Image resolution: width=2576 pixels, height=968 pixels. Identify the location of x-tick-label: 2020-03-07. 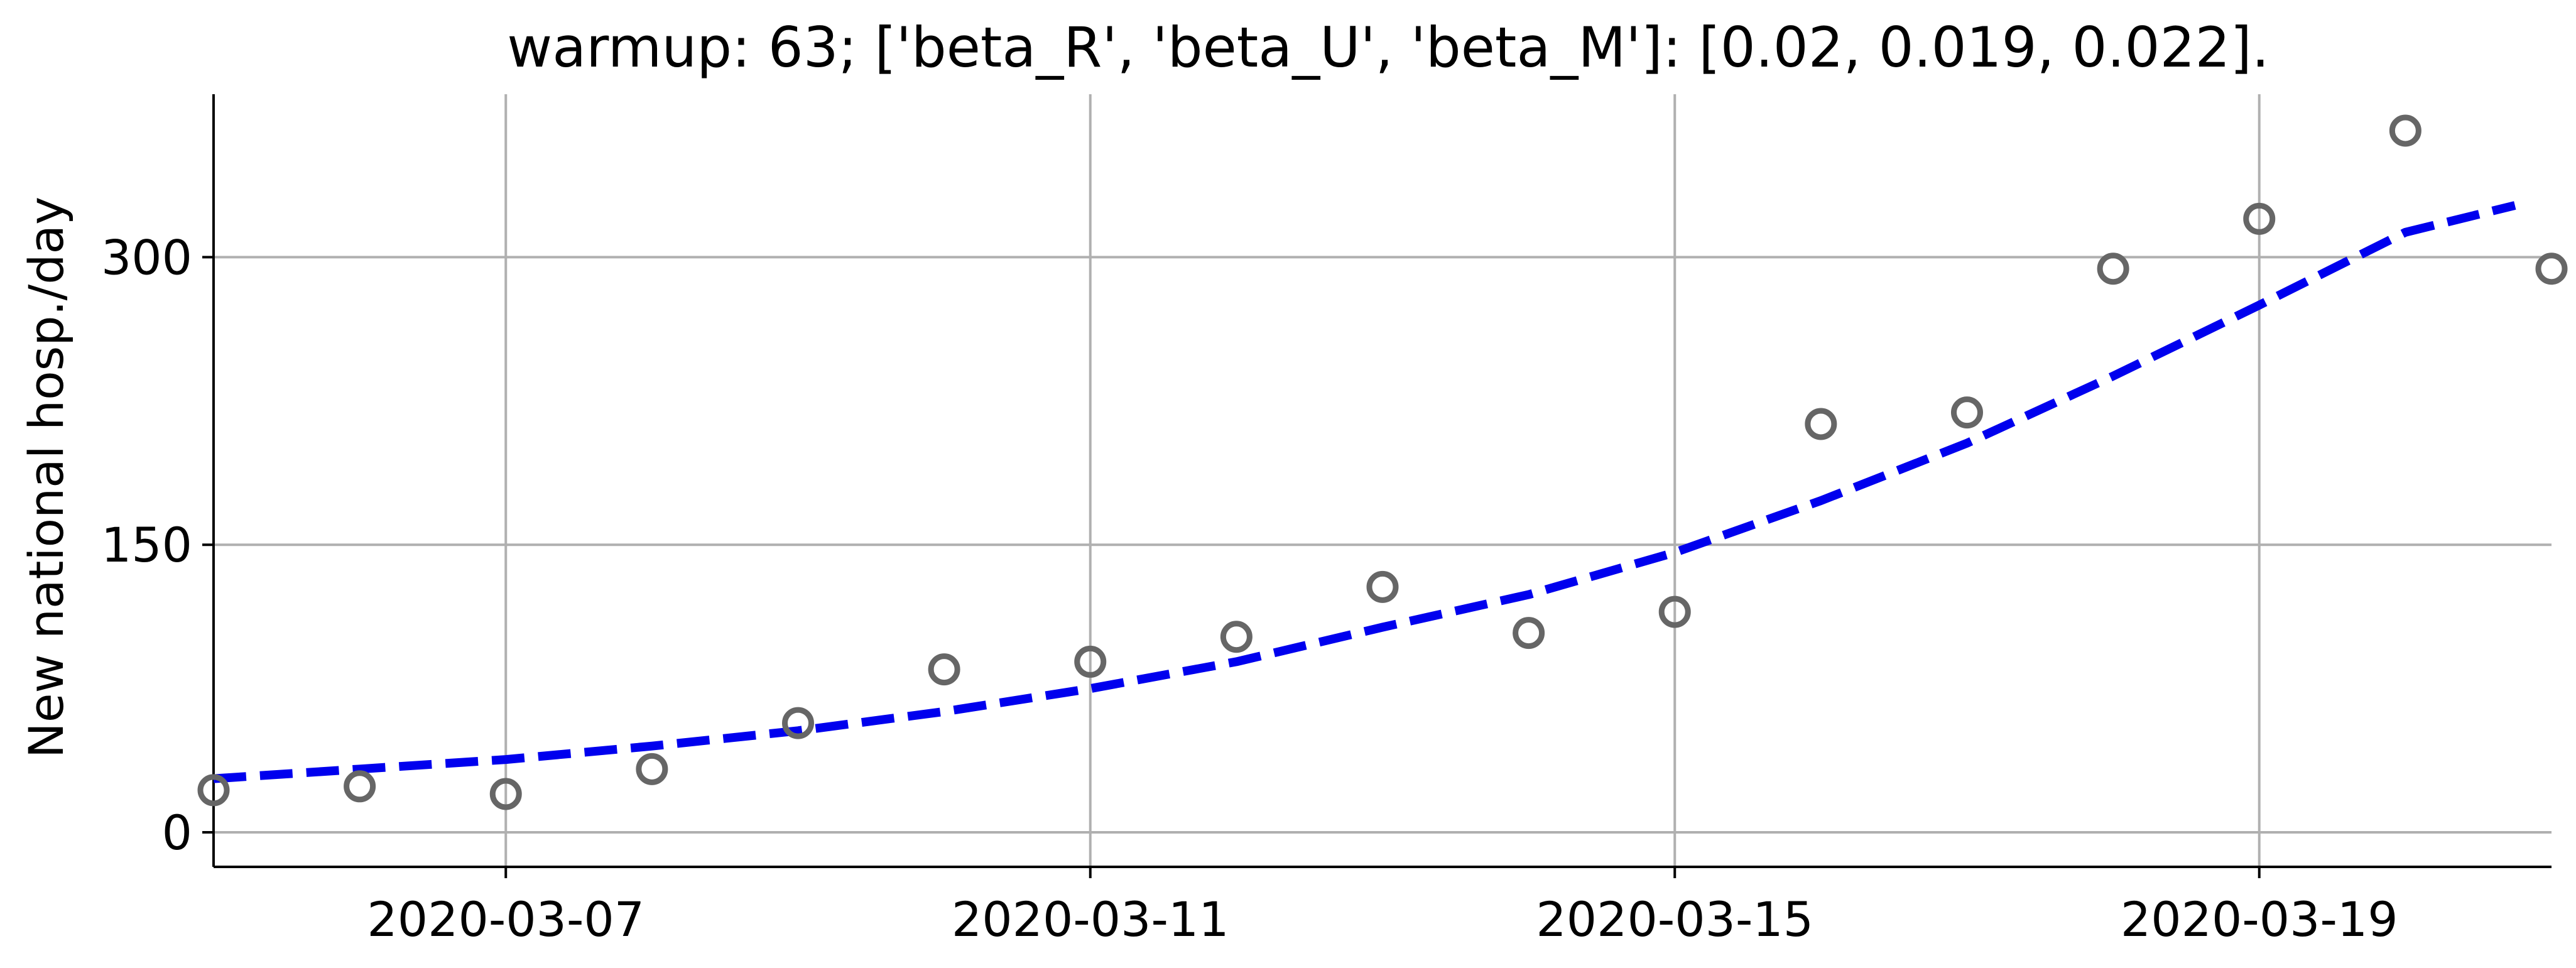
(506, 919).